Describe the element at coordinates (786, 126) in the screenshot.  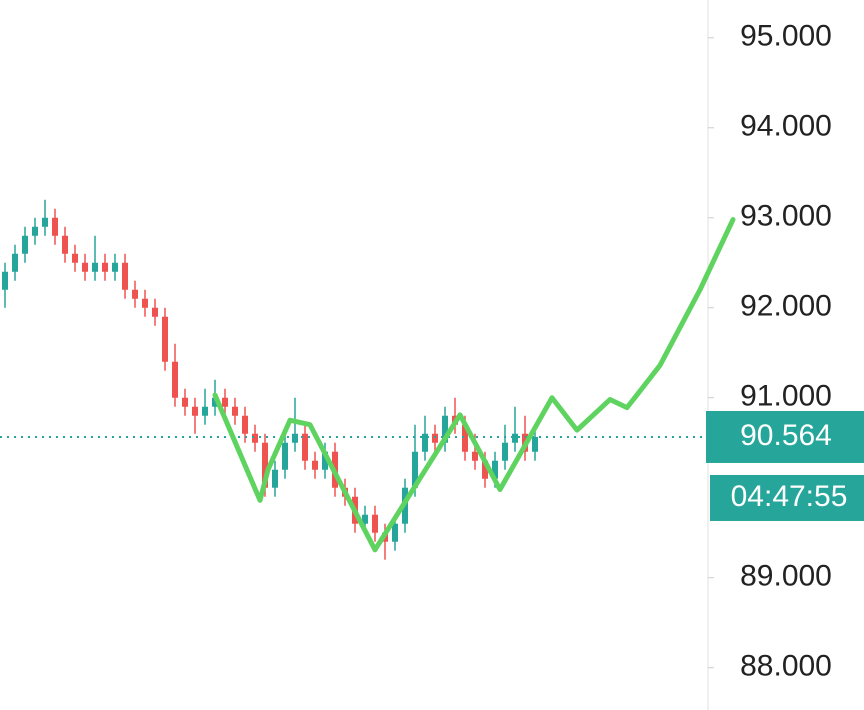
I see `y-tick-label: 94.000` at that location.